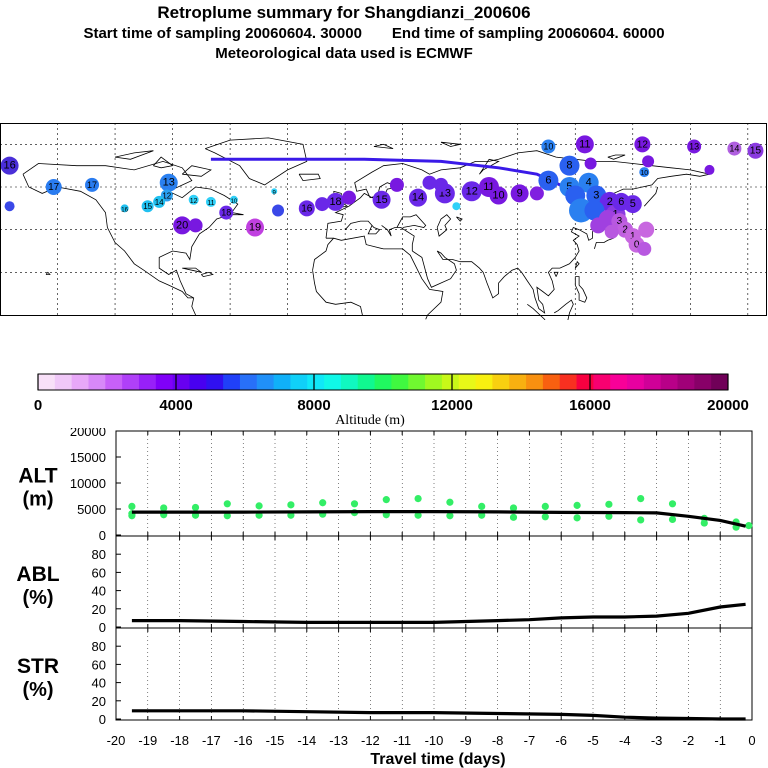 Image resolution: width=768 pixels, height=768 pixels. Describe the element at coordinates (593, 740) in the screenshot. I see `x-tick-label: -5` at that location.